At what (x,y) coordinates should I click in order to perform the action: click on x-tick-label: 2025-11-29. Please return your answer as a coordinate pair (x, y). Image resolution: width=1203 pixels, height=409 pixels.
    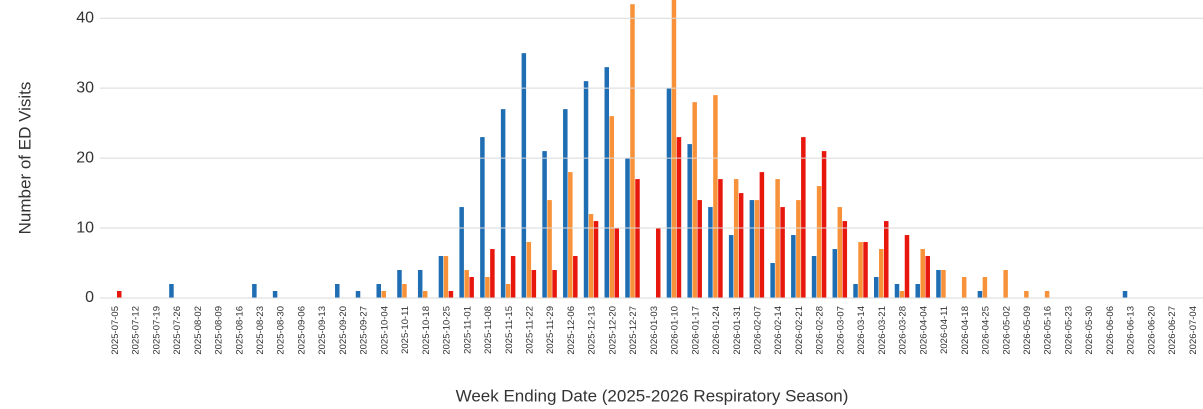
    Looking at the image, I should click on (550, 330).